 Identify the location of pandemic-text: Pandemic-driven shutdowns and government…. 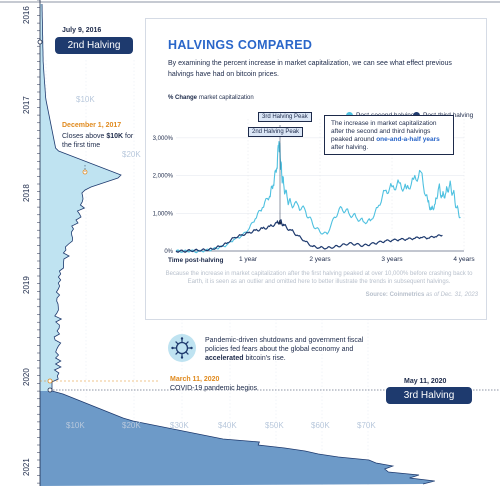
(285, 349).